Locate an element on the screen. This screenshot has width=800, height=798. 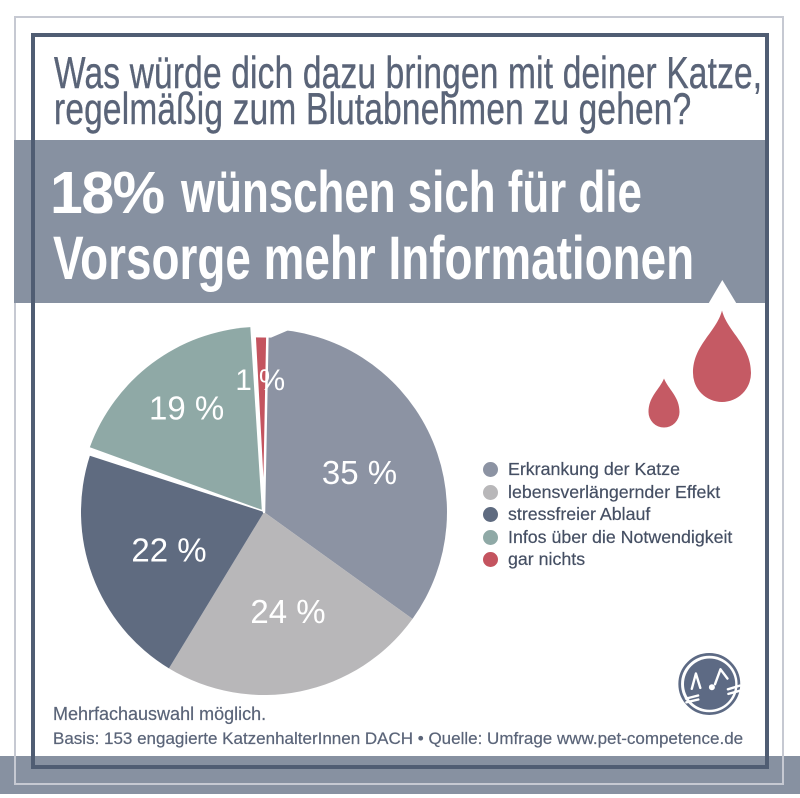
svg-text: 24 % is located at coordinates (287, 611).